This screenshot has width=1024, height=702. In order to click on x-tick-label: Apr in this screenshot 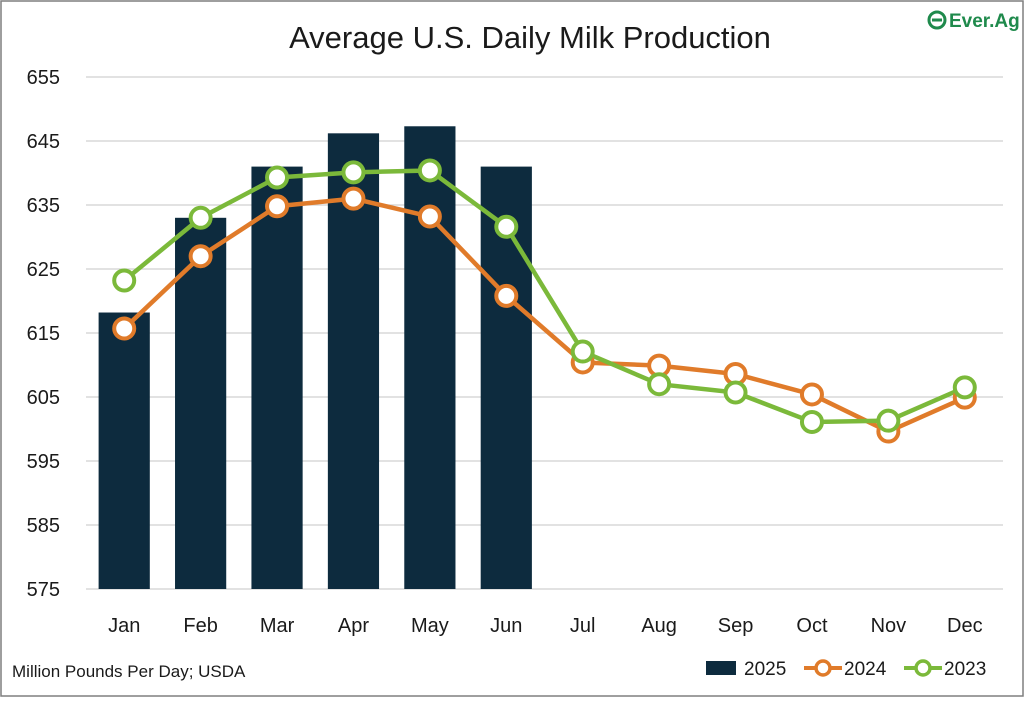, I will do `click(353, 626)`.